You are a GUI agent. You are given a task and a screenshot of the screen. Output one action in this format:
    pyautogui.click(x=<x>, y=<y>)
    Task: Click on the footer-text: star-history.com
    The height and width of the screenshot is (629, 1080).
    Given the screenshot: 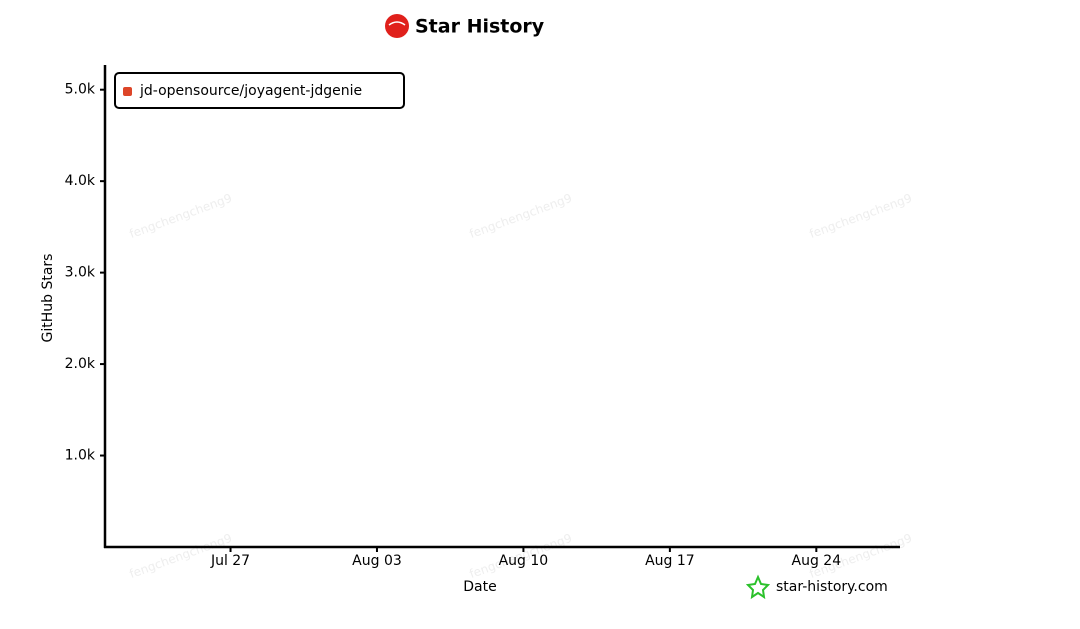 What is the action you would take?
    pyautogui.click(x=832, y=587)
    